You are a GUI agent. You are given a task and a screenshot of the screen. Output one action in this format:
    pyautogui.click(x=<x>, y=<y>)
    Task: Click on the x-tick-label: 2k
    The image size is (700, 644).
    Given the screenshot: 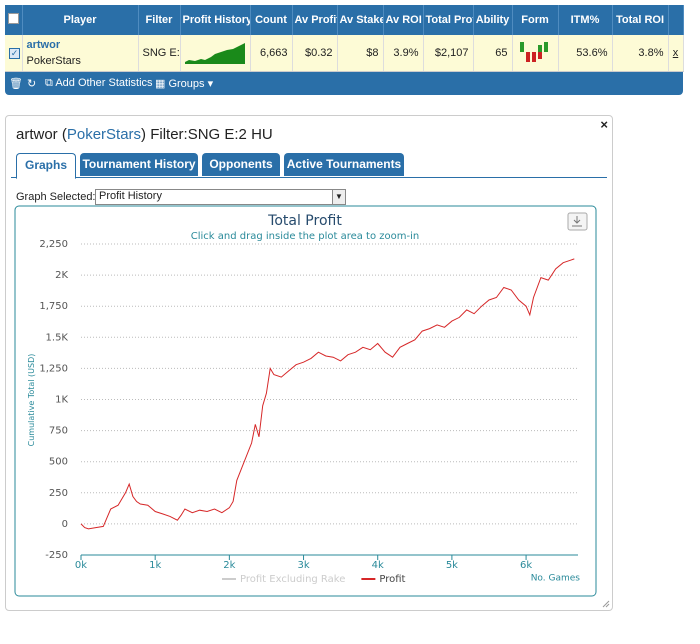 What is the action you would take?
    pyautogui.click(x=229, y=565)
    